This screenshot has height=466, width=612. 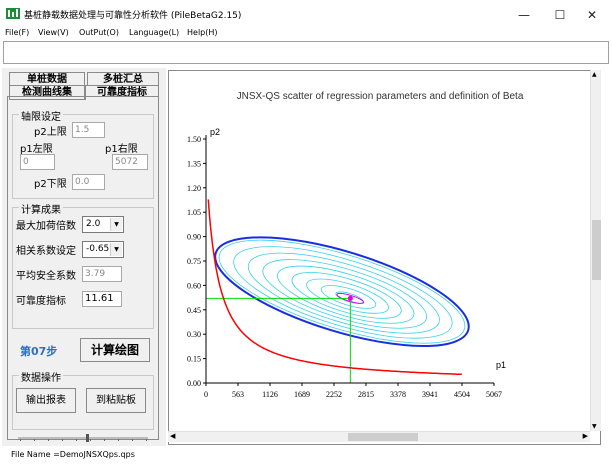 What do you see at coordinates (494, 394) in the screenshot?
I see `x-tick-label: 5067` at bounding box center [494, 394].